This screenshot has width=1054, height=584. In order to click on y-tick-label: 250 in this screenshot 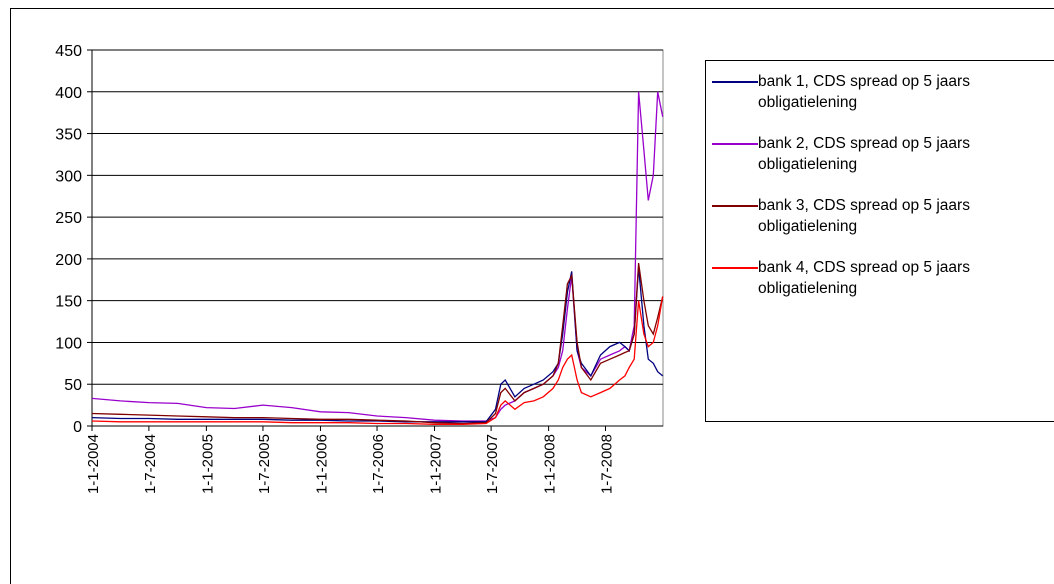, I will do `click(68, 218)`.